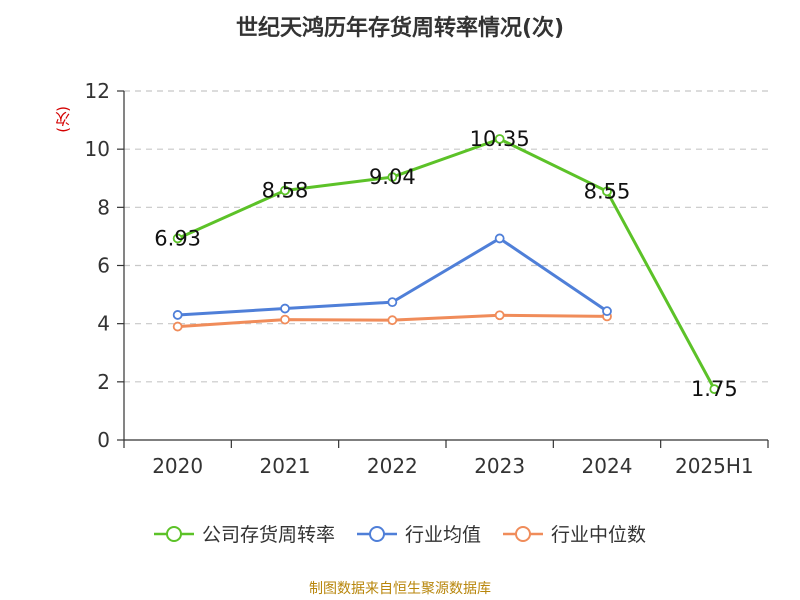 This screenshot has height=600, width=800. I want to click on data-label-company: 6.93, so click(177, 238).